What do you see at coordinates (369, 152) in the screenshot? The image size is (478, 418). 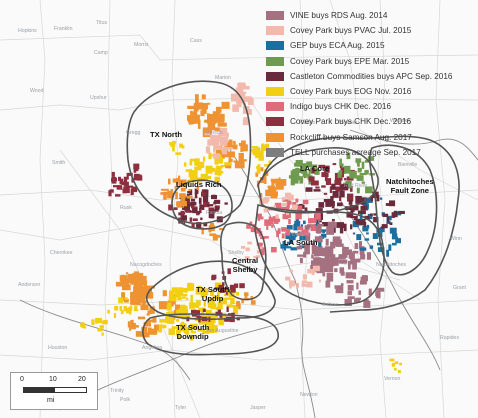 I see `legend-item: TELL purchases acreage Sep. 2017` at bounding box center [369, 152].